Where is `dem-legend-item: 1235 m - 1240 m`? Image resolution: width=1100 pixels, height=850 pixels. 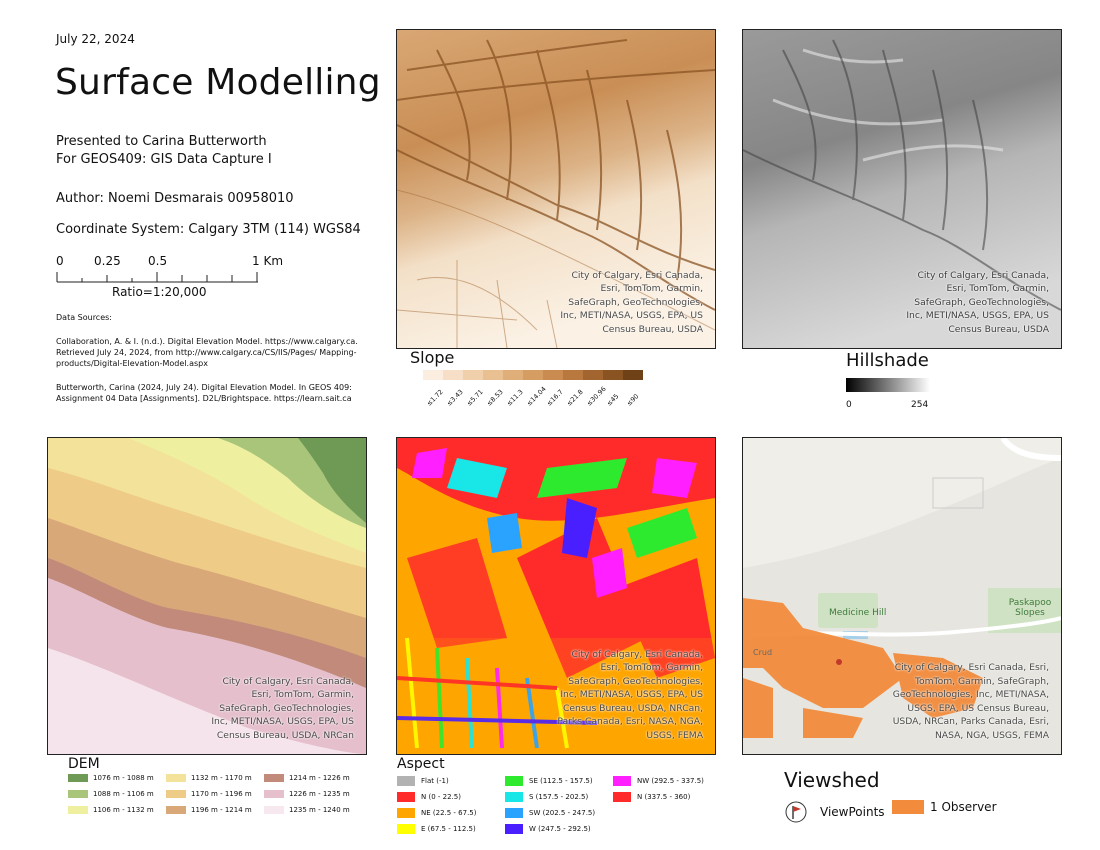 dem-legend-item: 1235 m - 1240 m is located at coordinates (307, 810).